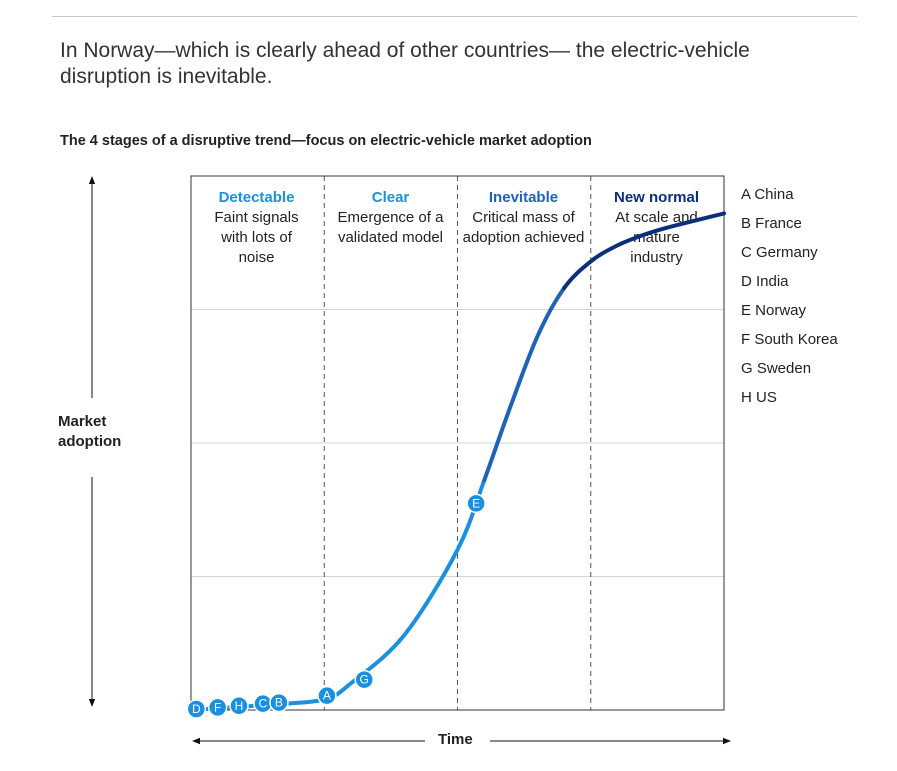  I want to click on stage-clear: Clear Emergence of a validated model, so click(390, 218).